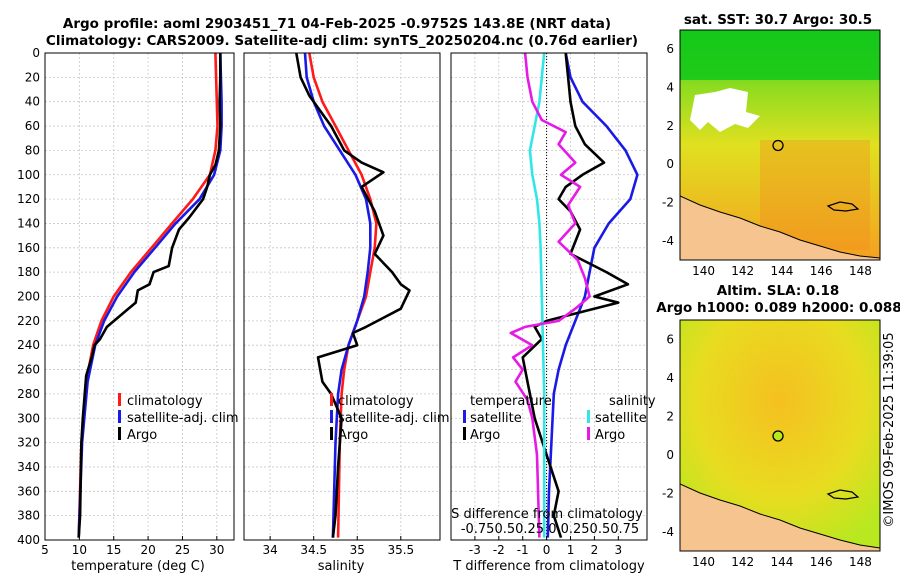 This screenshot has height=580, width=900. Describe the element at coordinates (780, 227) in the screenshot. I see `sst-land` at that location.